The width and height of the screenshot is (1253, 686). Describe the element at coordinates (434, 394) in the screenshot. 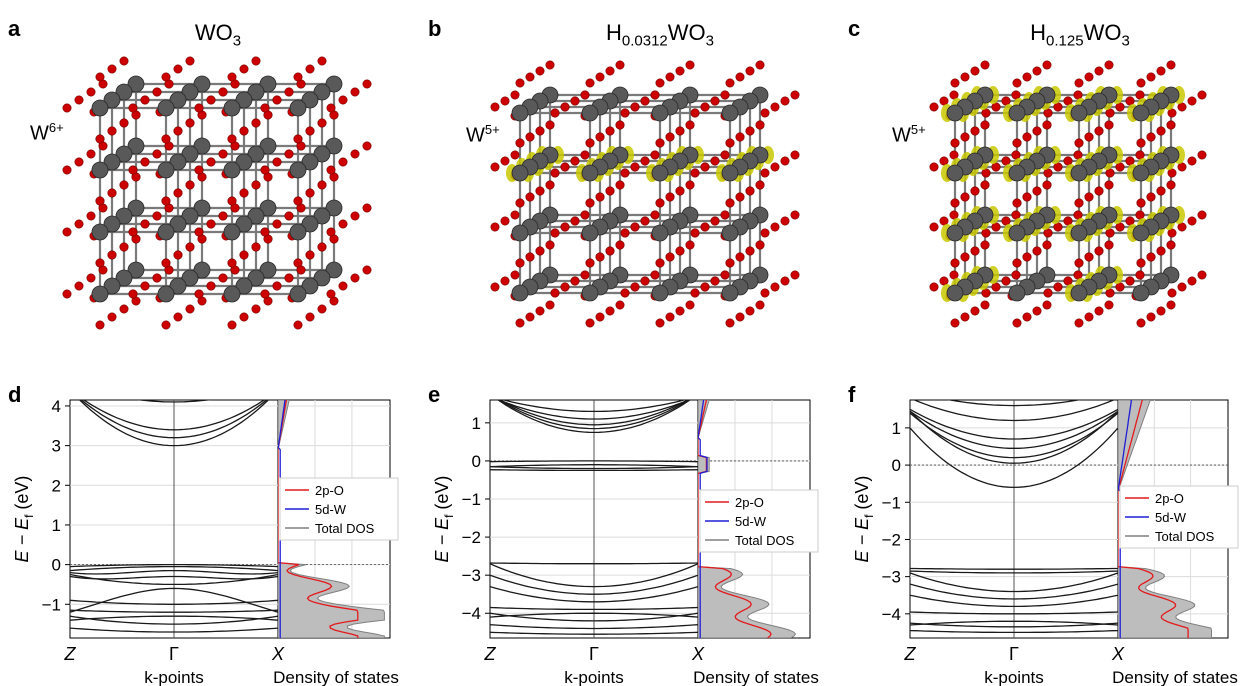

I see `panel-label-e: e` at that location.